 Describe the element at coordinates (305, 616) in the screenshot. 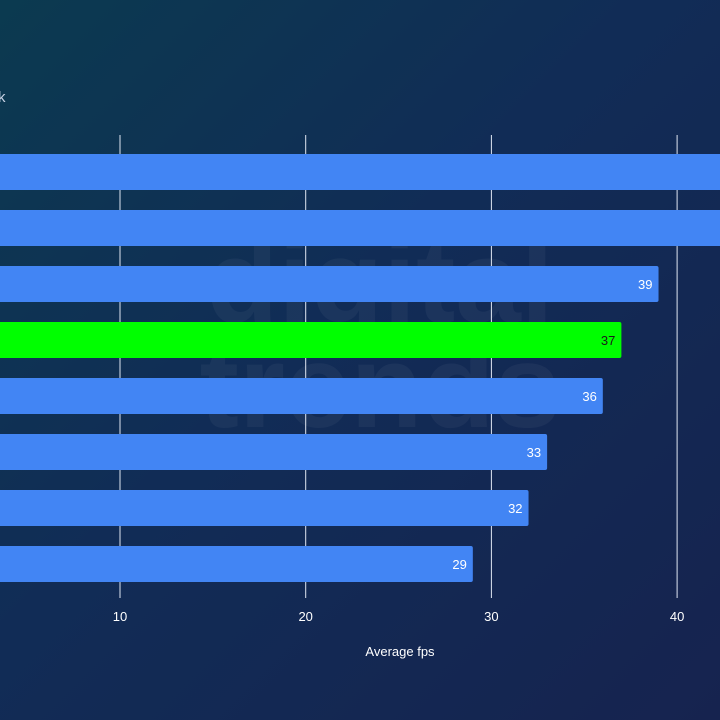

I see `x-tick-label: 20` at that location.